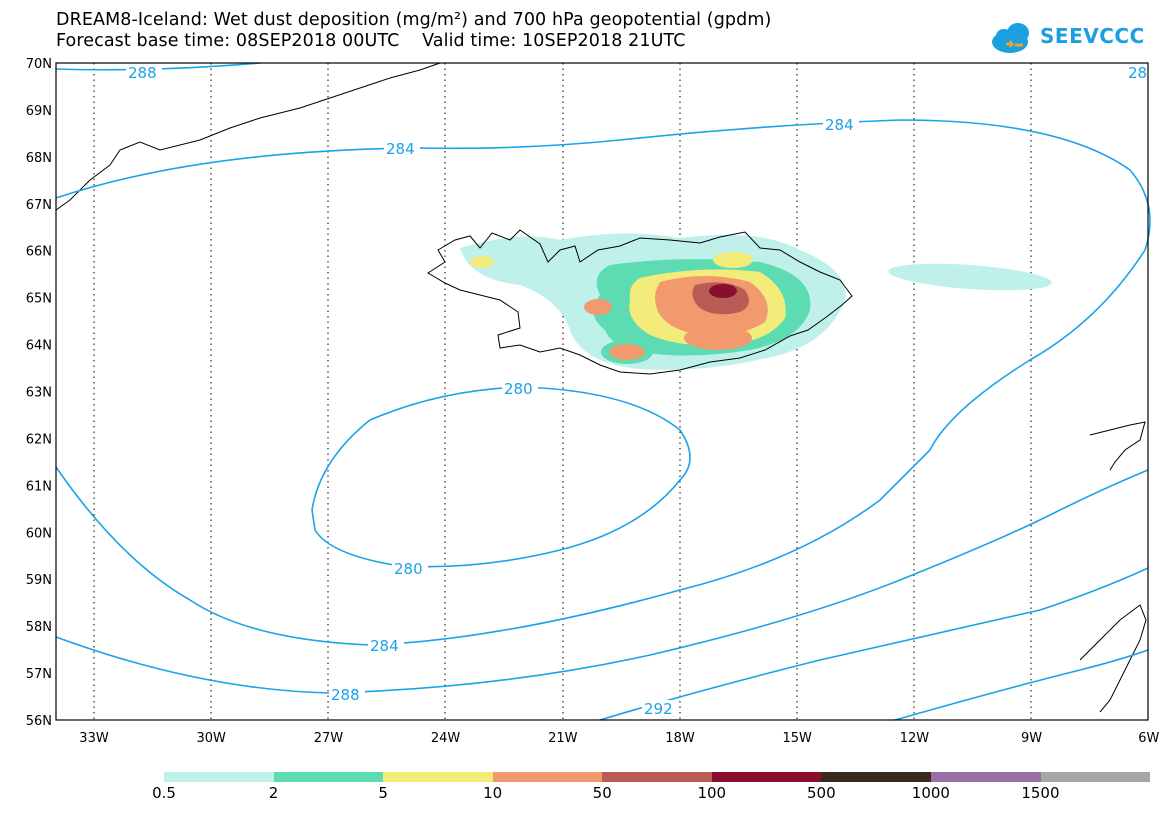 This screenshot has width=1175, height=815. I want to click on latitude-label: 64N, so click(39, 346).